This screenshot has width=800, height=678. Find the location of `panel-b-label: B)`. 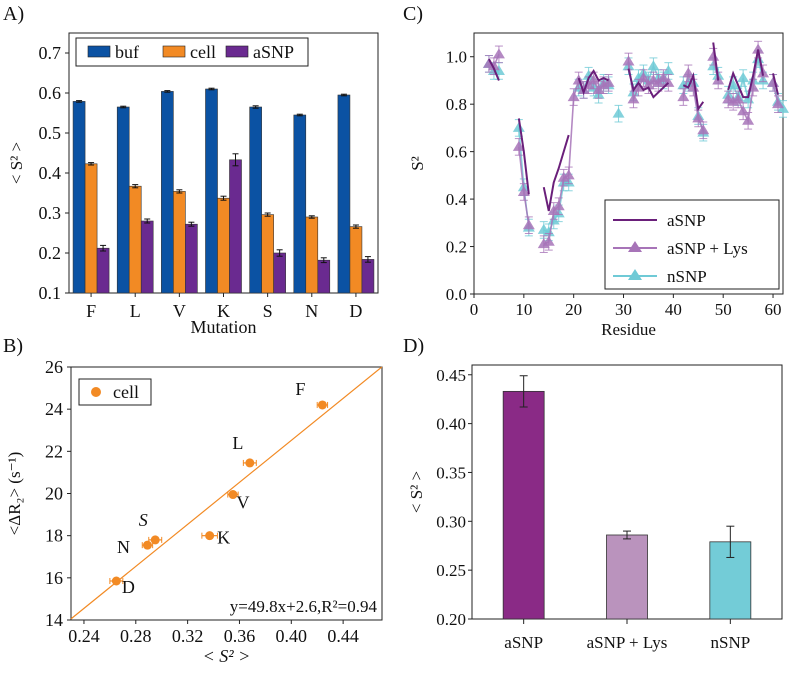

panel-b-label: B) is located at coordinates (13, 346).